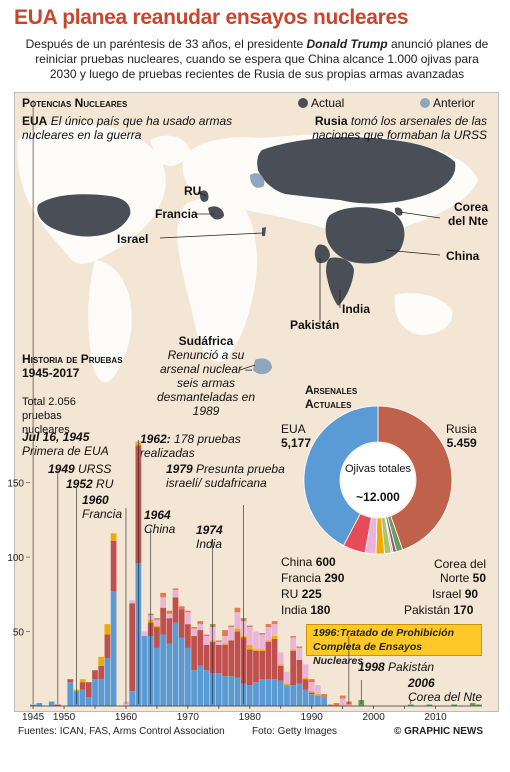 The width and height of the screenshot is (510, 772). What do you see at coordinates (64, 717) in the screenshot?
I see `x-tick-label-1950: 1950` at bounding box center [64, 717].